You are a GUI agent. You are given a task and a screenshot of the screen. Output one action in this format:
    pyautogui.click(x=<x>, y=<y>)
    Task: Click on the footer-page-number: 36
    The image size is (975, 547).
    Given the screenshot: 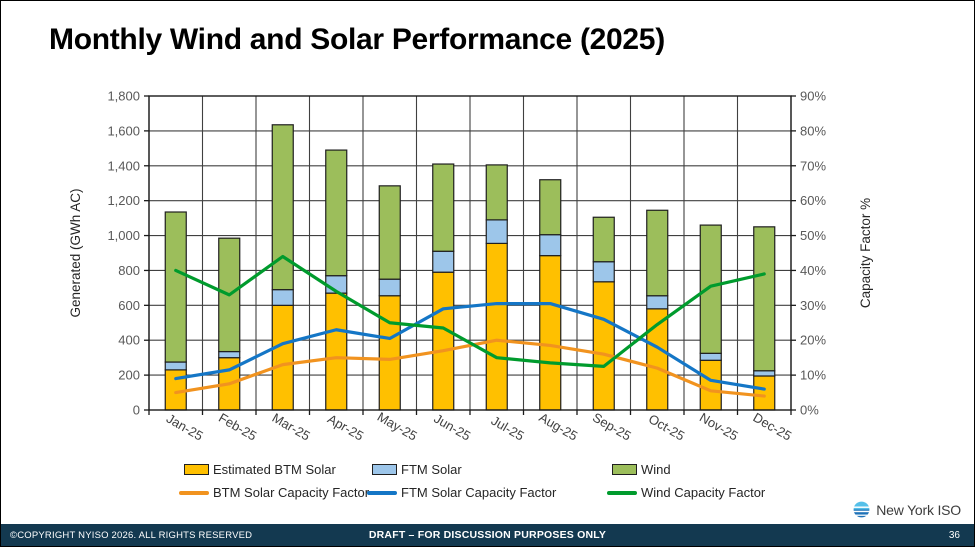 What is the action you would take?
    pyautogui.click(x=954, y=535)
    